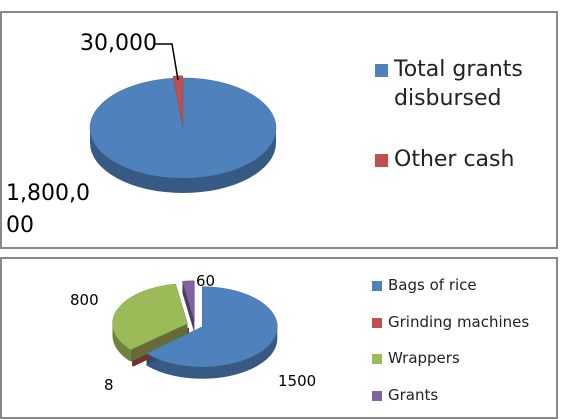 Image resolution: width=561 pixels, height=419 pixels. What do you see at coordinates (459, 321) in the screenshot?
I see `legend-label: Grinding machines` at bounding box center [459, 321].